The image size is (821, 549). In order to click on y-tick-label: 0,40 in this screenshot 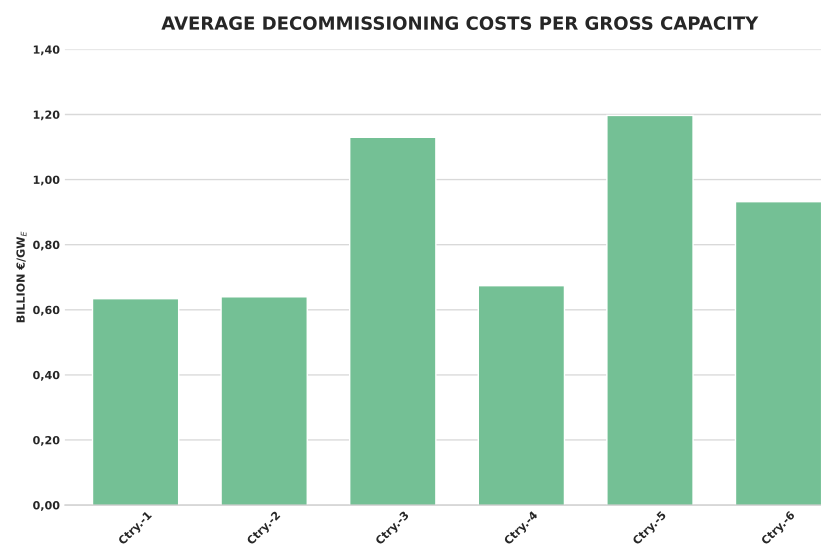, I will do `click(46, 375)`.